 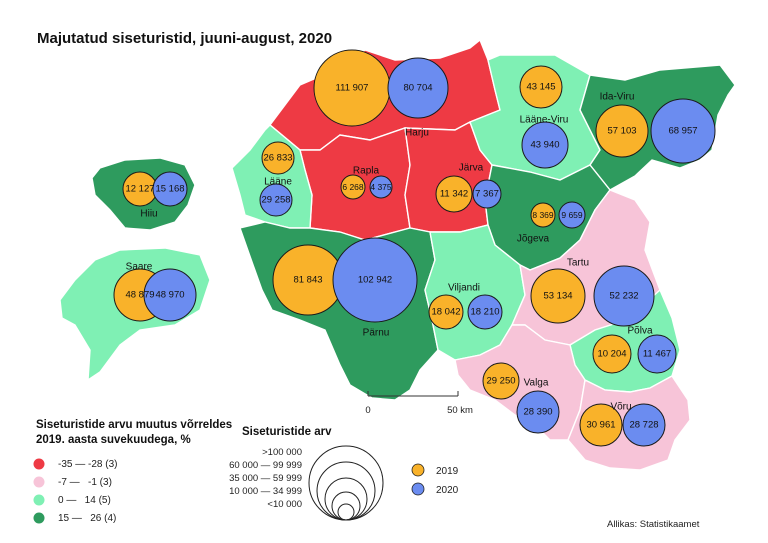 I want to click on year-label-2019: 2019, so click(x=447, y=471).